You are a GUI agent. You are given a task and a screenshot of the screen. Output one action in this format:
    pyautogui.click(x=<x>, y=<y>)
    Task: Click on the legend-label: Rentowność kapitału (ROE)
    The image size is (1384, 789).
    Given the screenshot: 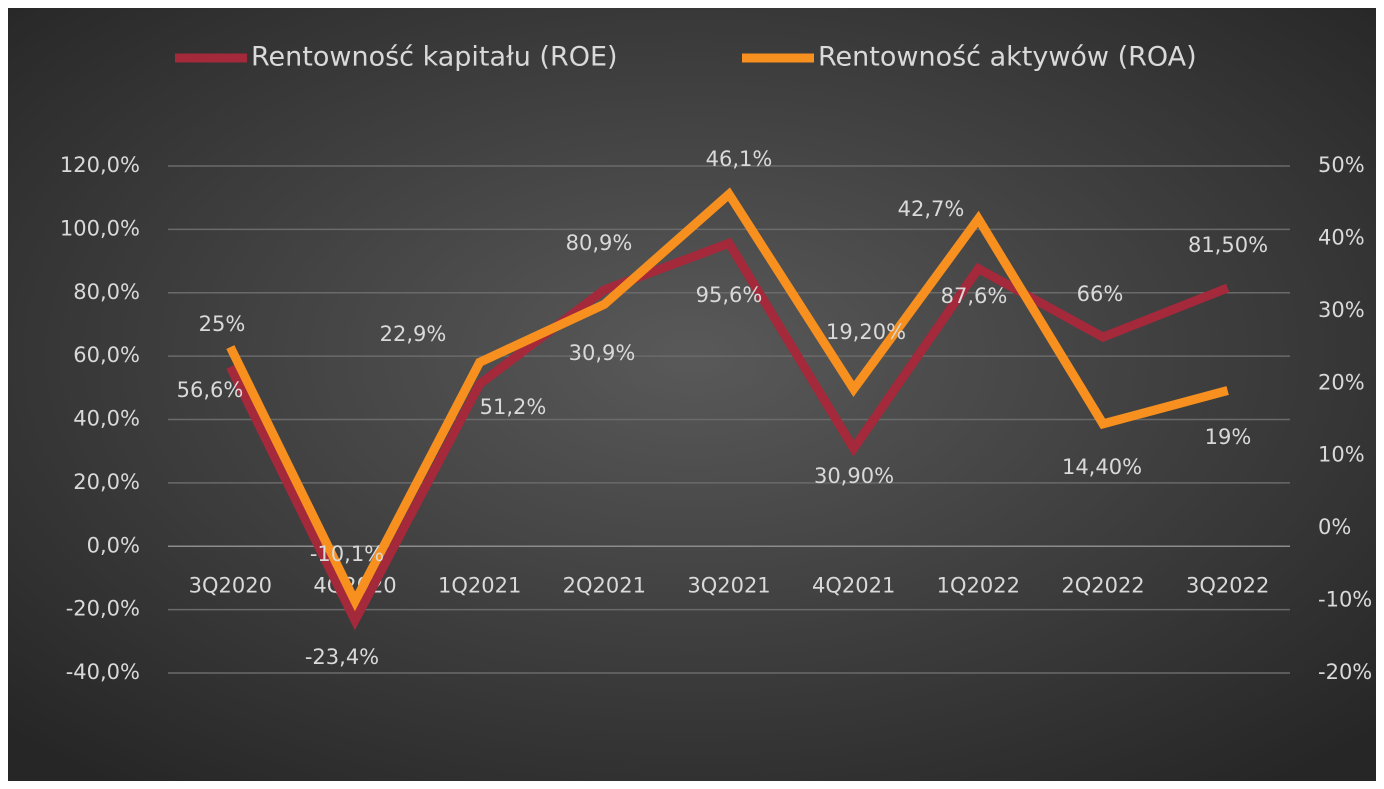 What is the action you would take?
    pyautogui.click(x=434, y=57)
    